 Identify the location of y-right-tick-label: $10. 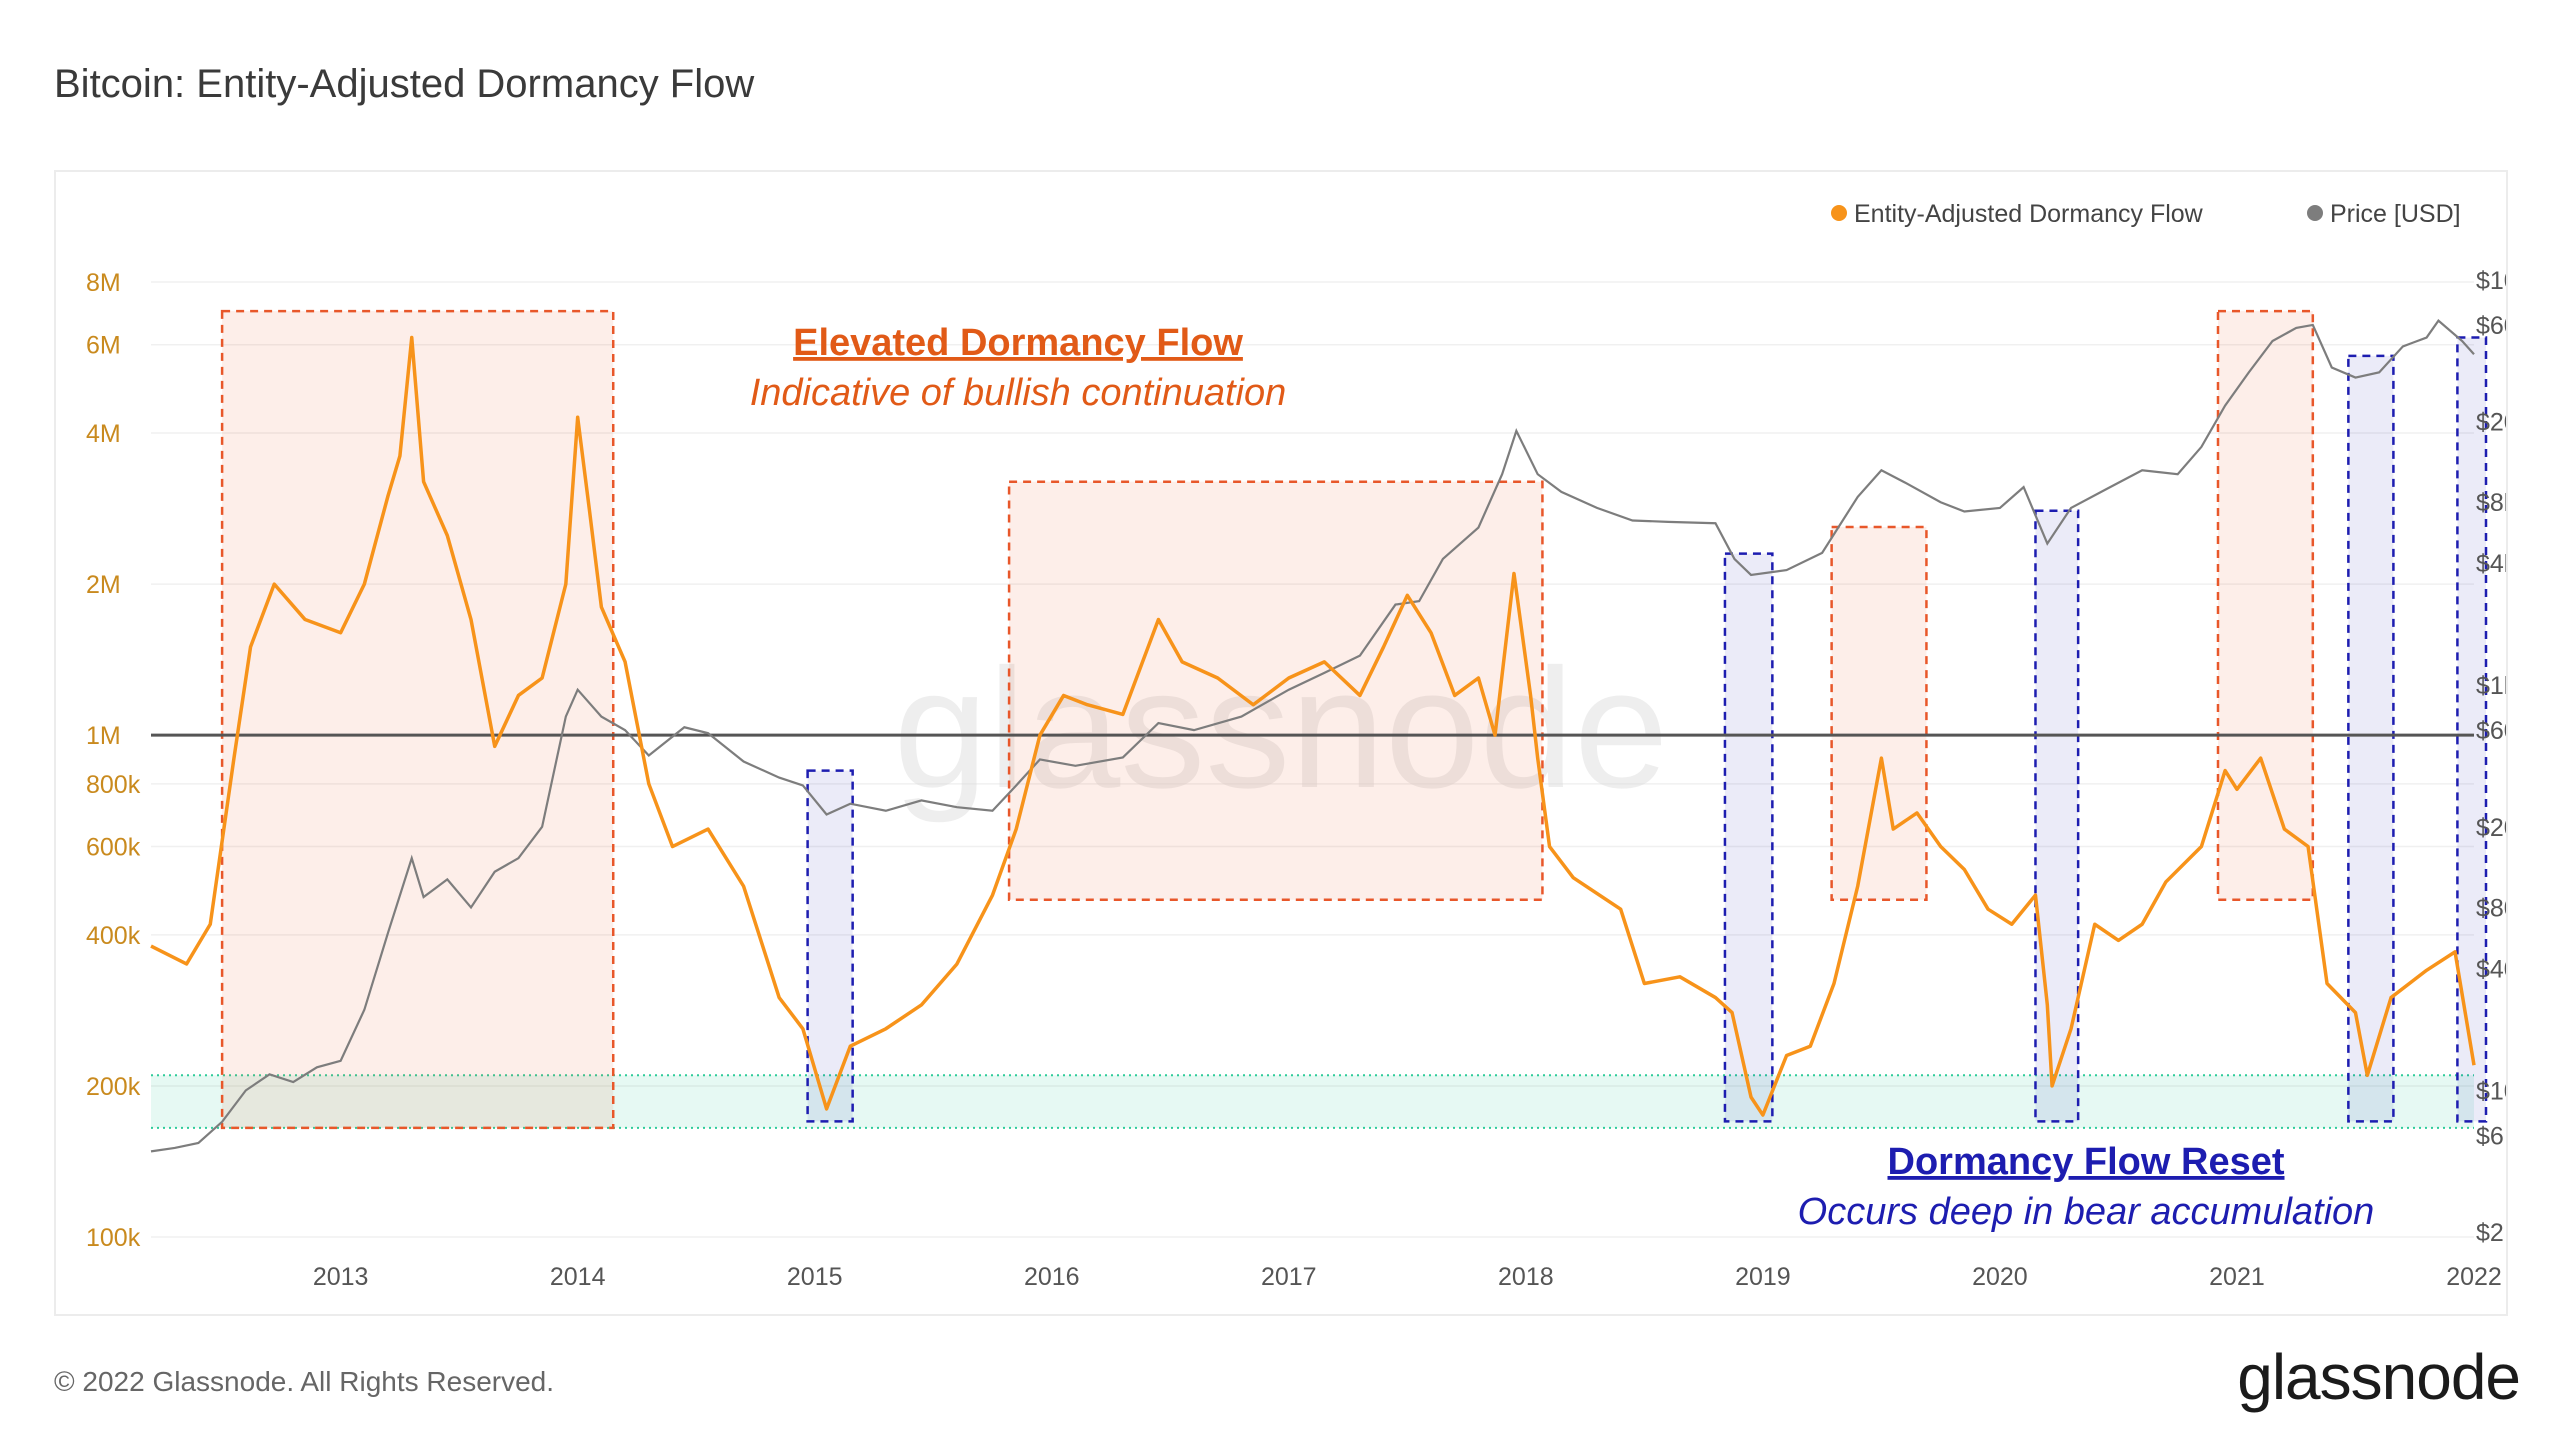
(2491, 1091).